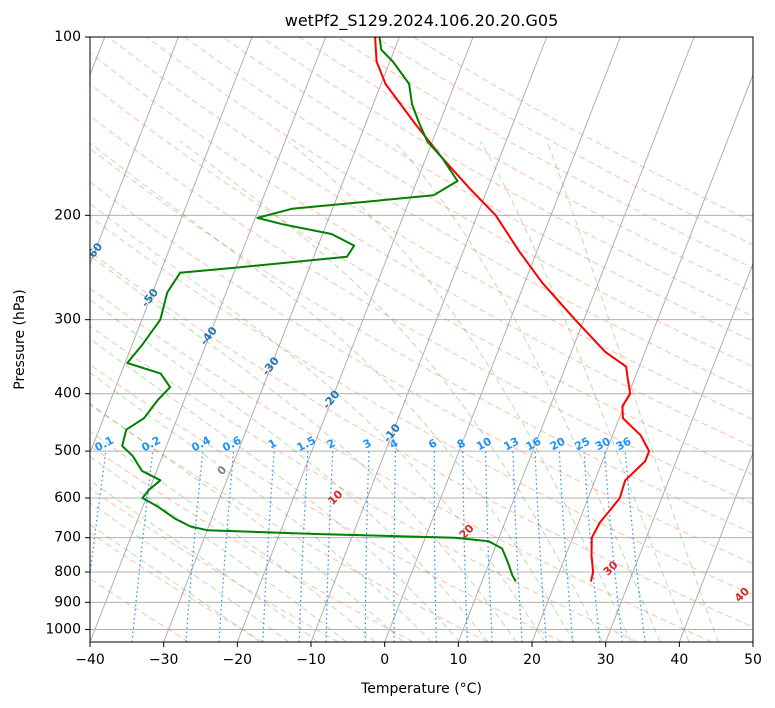 This screenshot has height=708, width=775. Describe the element at coordinates (583, 444) in the screenshot. I see `mixing-ratio-label: 25` at that location.